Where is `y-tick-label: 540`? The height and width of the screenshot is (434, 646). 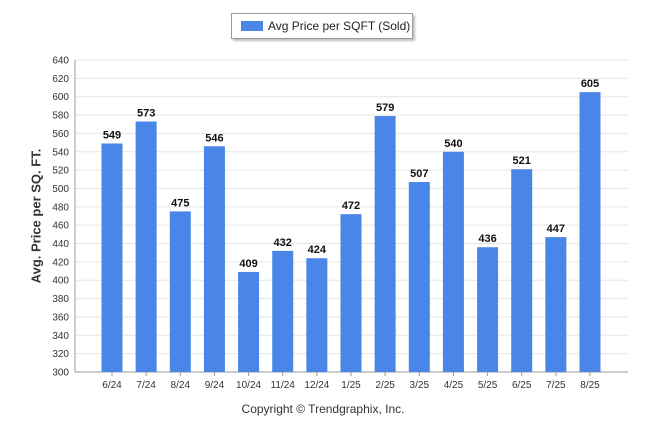 y-tick-label: 540 is located at coordinates (60, 152).